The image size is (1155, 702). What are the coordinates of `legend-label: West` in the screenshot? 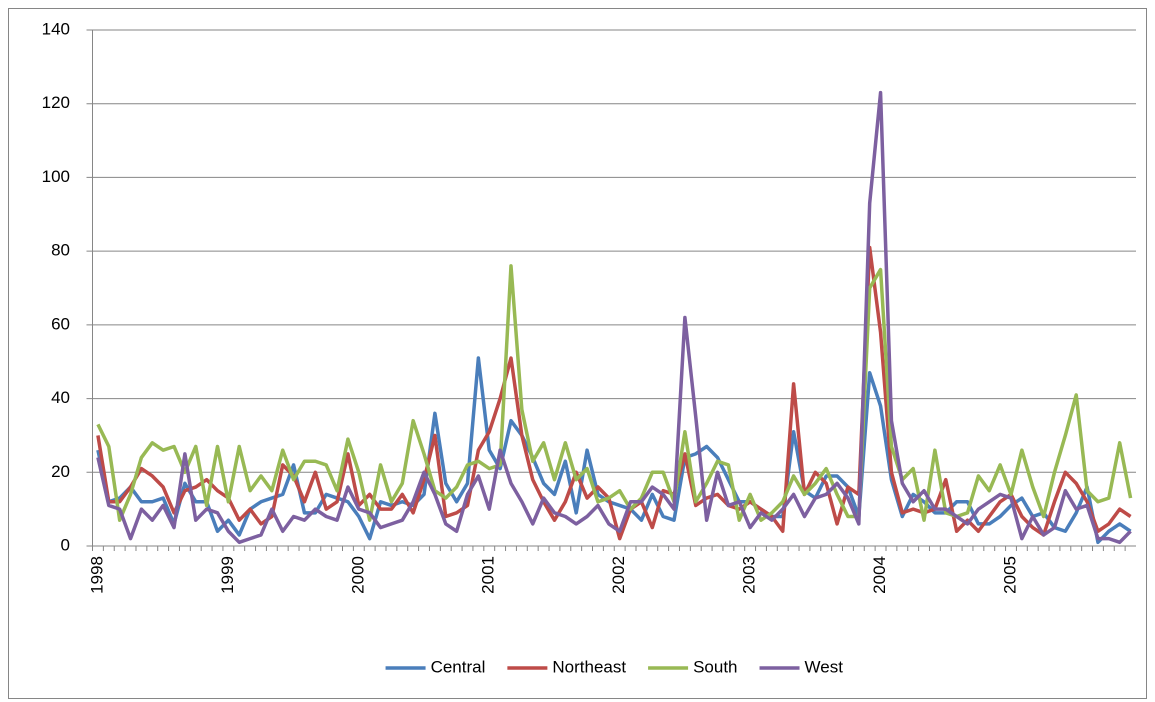 It's located at (824, 666).